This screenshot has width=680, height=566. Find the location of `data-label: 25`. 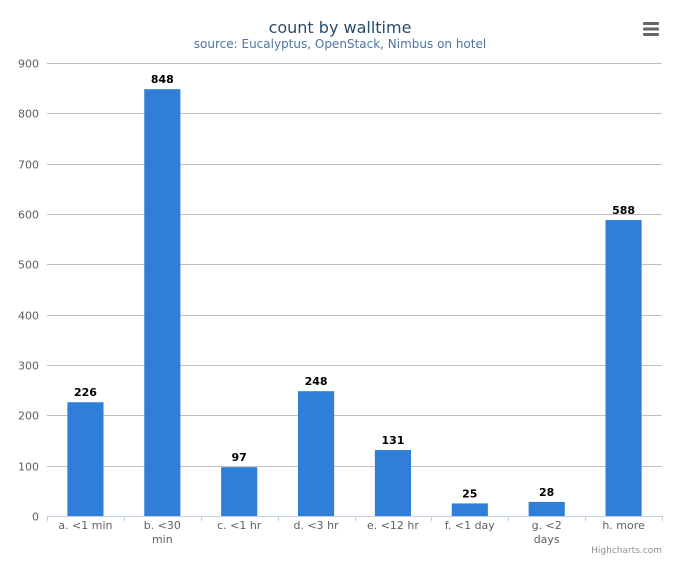

data-label: 25 is located at coordinates (469, 493).